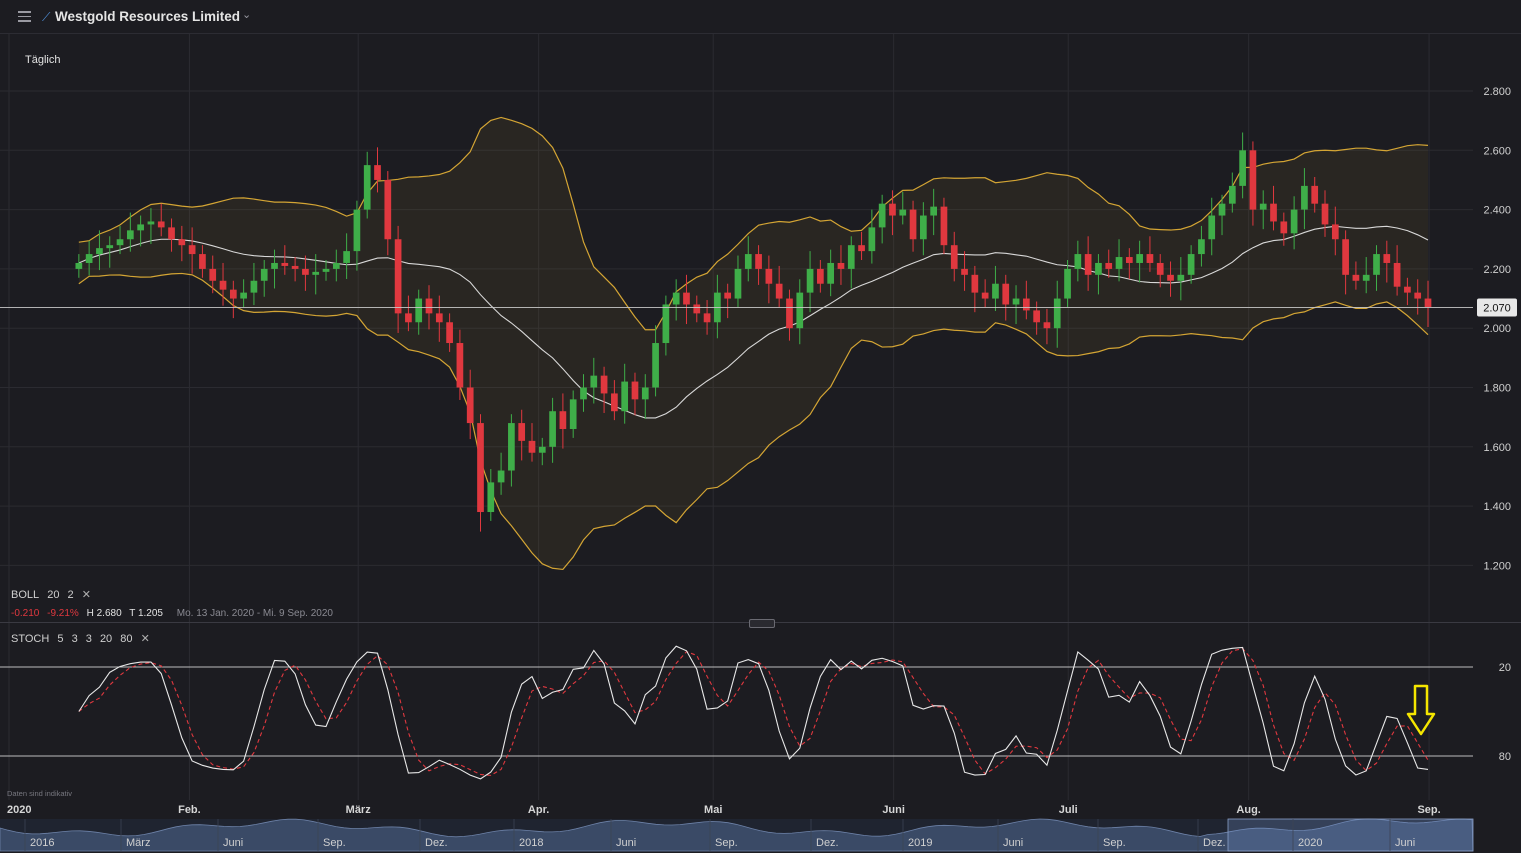 This screenshot has height=853, width=1521. Describe the element at coordinates (1497, 389) in the screenshot. I see `y-tick-label: 1.800` at that location.